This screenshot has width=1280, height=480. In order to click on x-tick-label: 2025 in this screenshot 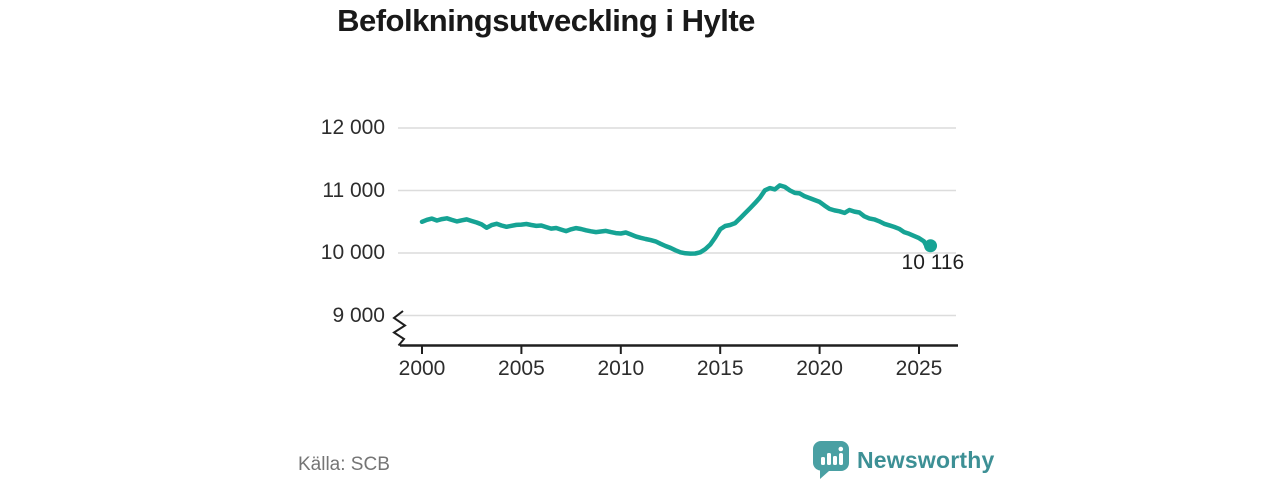, I will do `click(919, 368)`.